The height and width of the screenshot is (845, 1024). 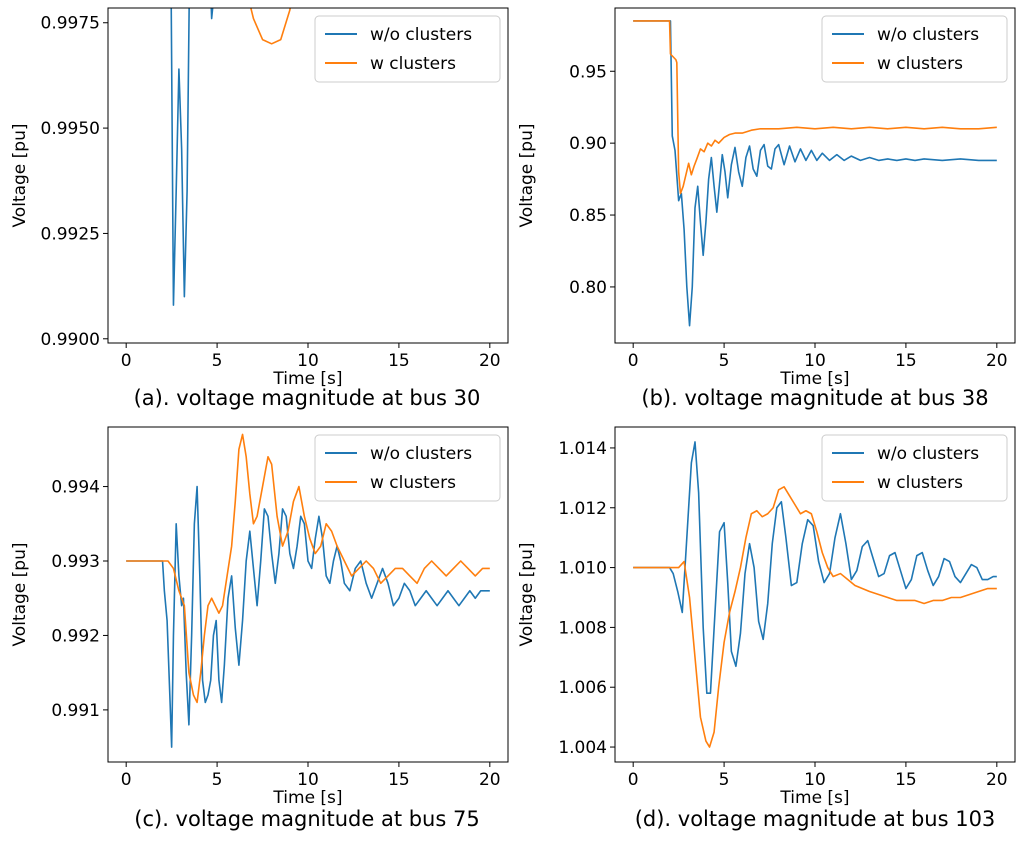 What do you see at coordinates (306, 819) in the screenshot?
I see `panel-caption: (c). voltage magnitude at bus 75` at bounding box center [306, 819].